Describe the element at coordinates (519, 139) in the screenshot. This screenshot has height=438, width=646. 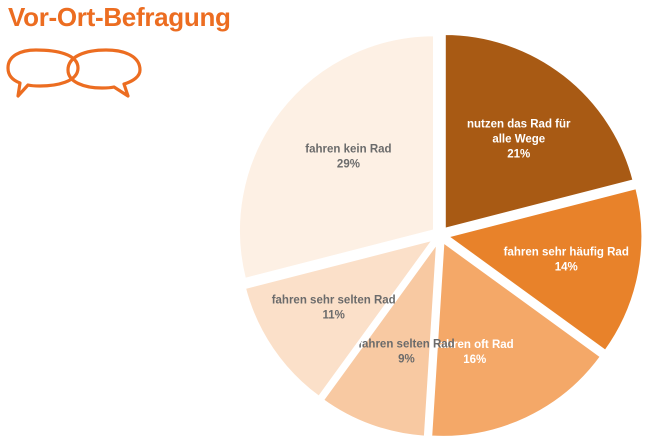
I see `slice-label: nutzen das Rad für alle Wege 21%` at that location.